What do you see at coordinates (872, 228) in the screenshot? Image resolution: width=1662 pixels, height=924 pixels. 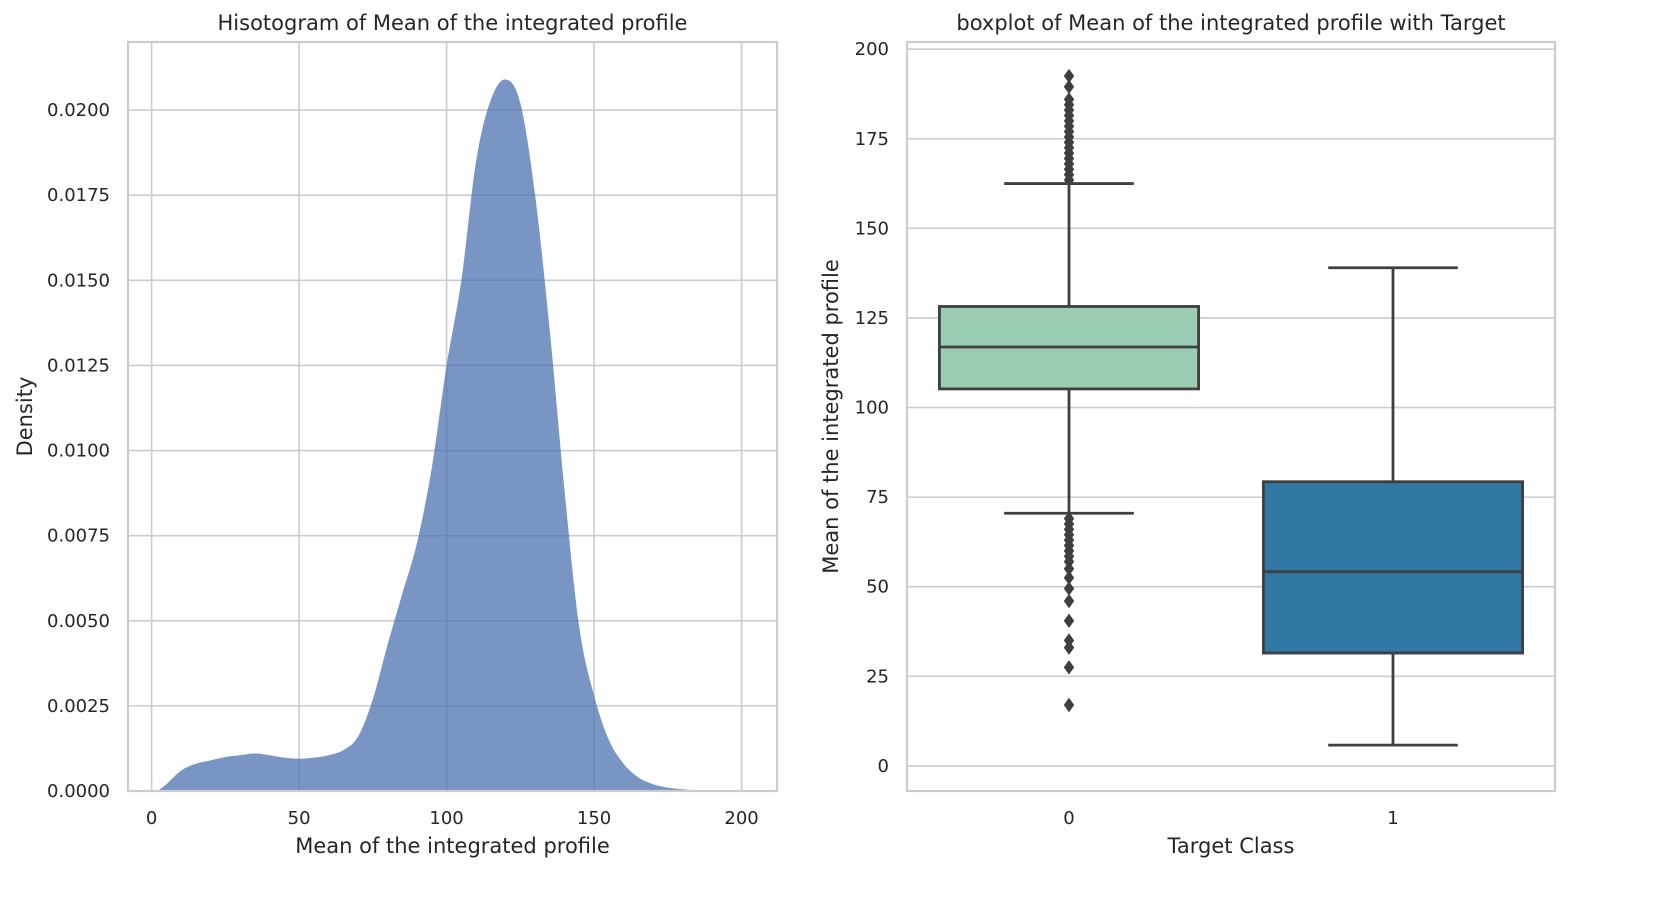 I see `boxplot-y-tick-label: 150` at bounding box center [872, 228].